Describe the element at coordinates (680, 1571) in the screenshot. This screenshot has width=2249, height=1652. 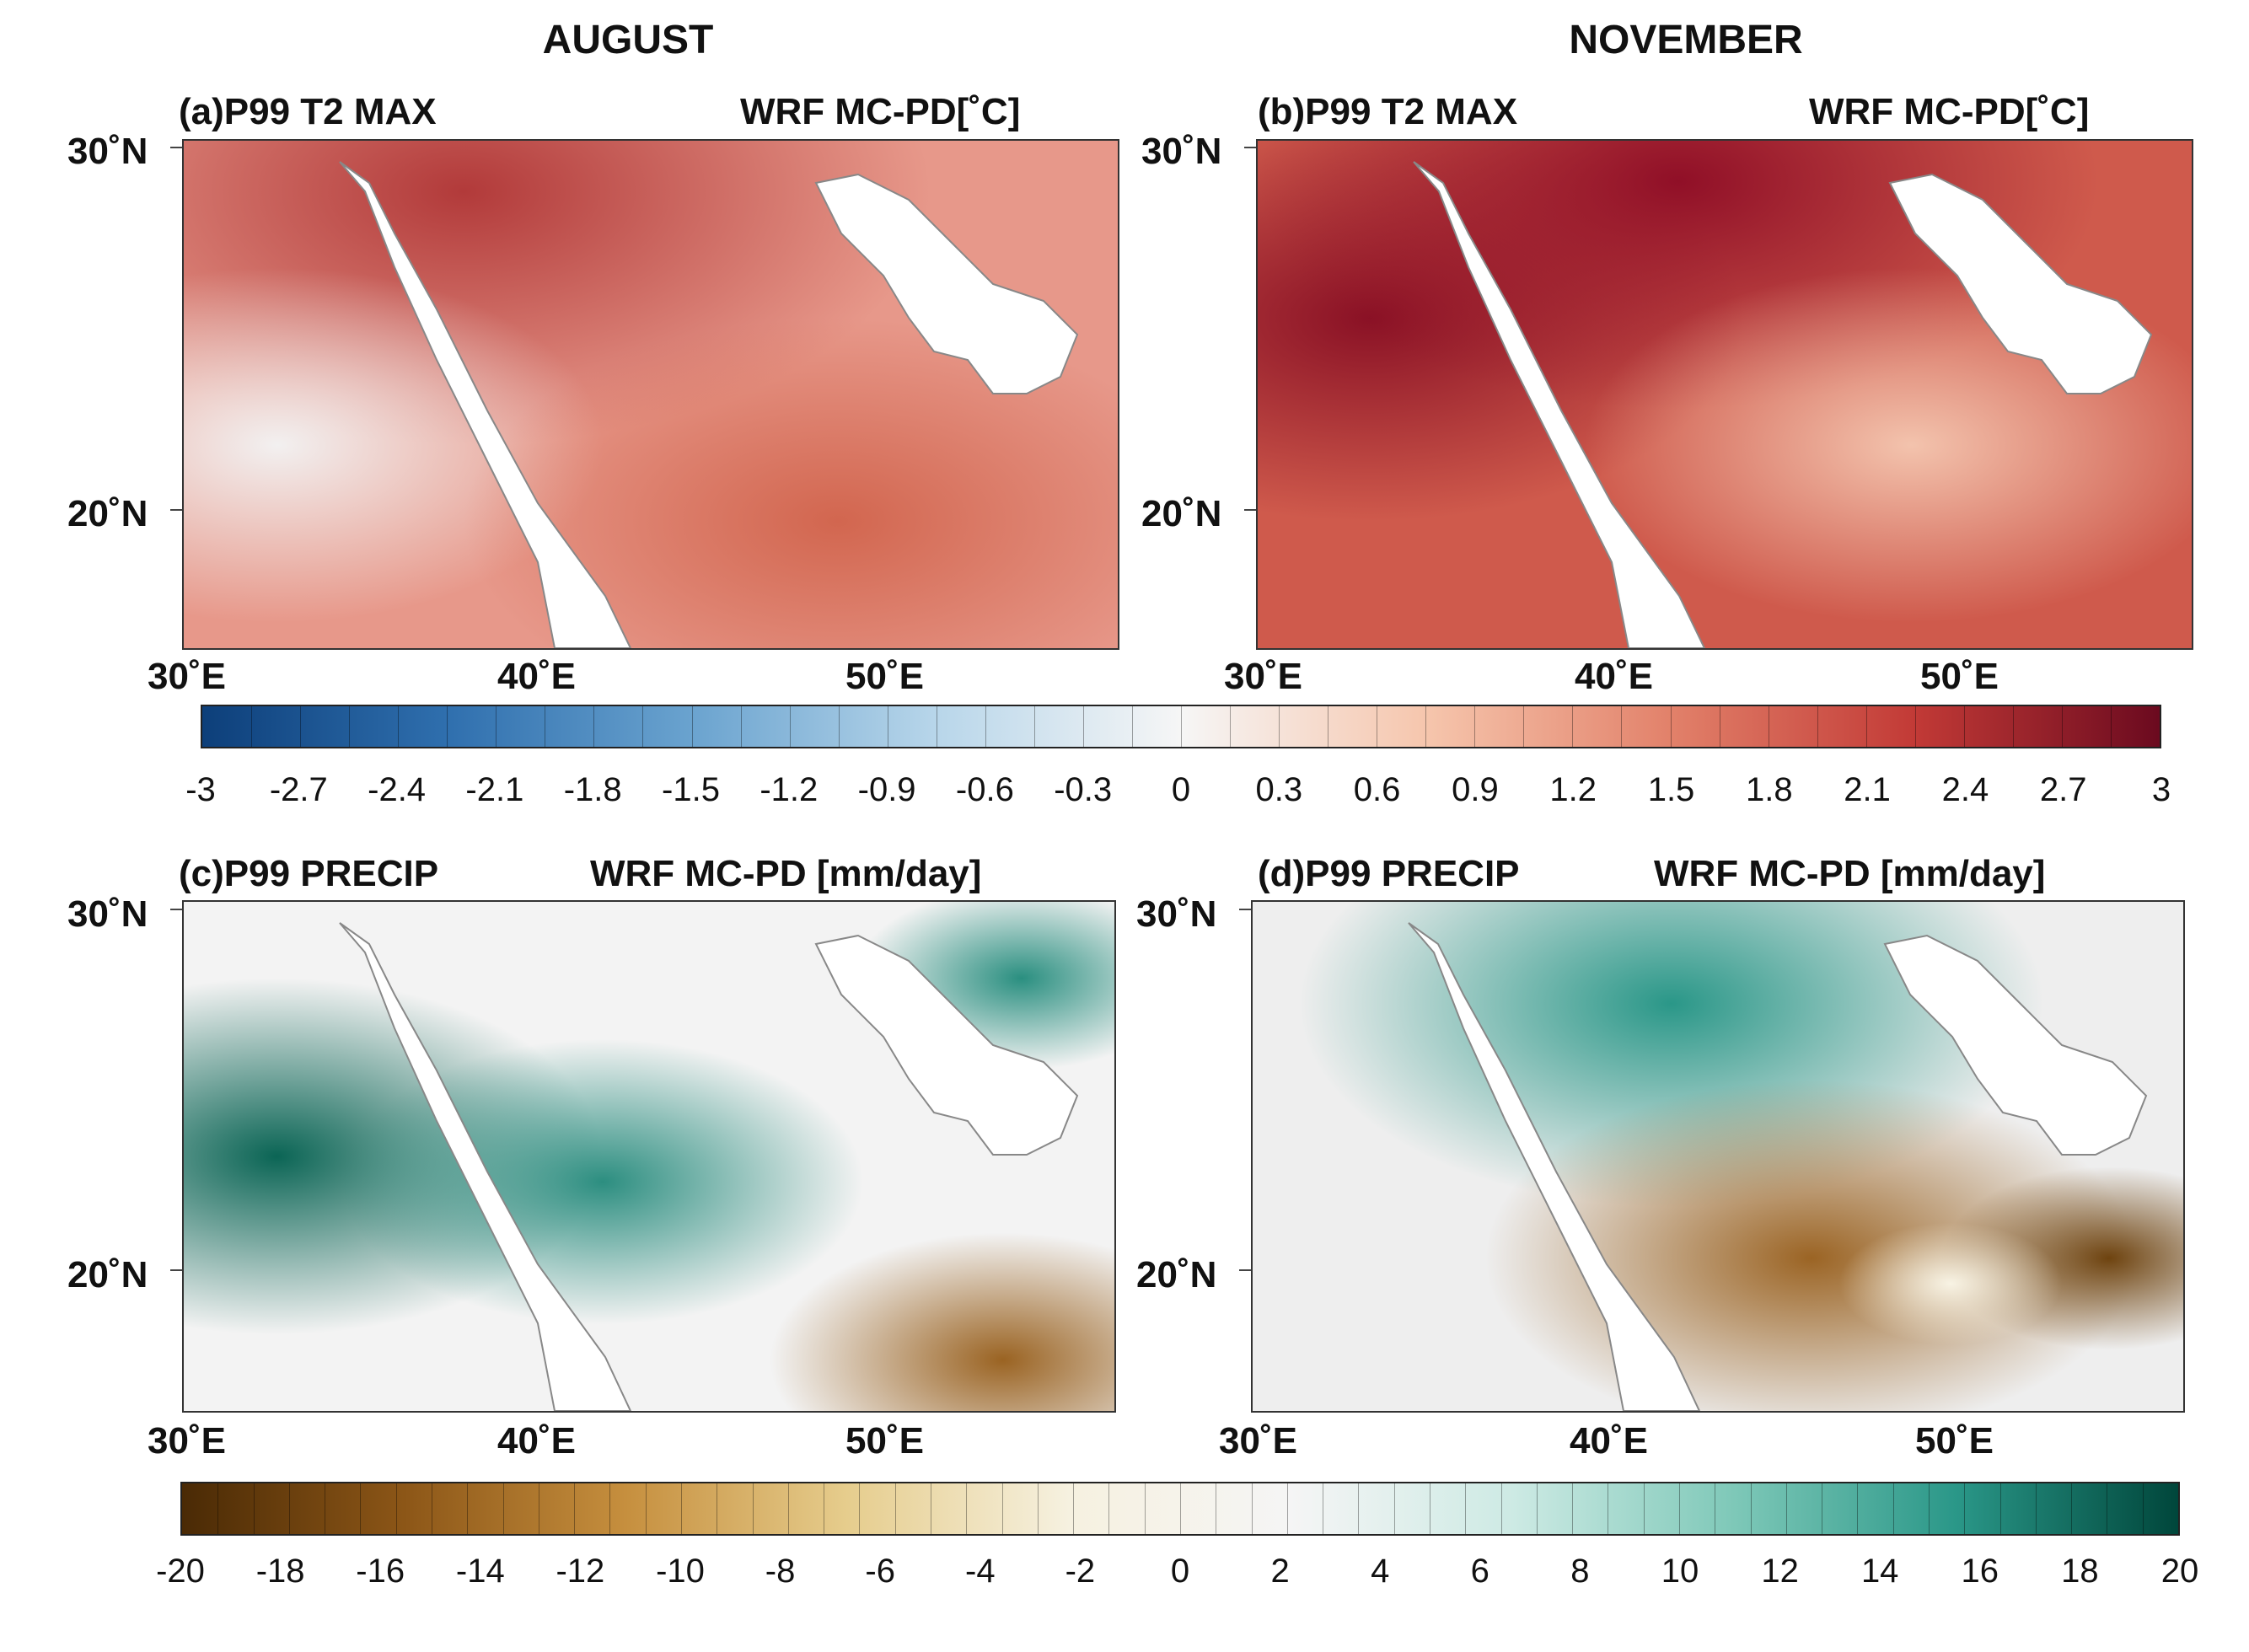
I see `precipitation-colorbar-tick-label: -10` at that location.